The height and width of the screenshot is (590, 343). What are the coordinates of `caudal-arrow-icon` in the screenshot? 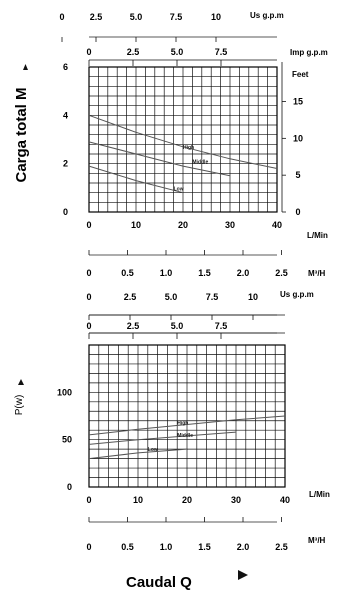 It's located at (243, 575).